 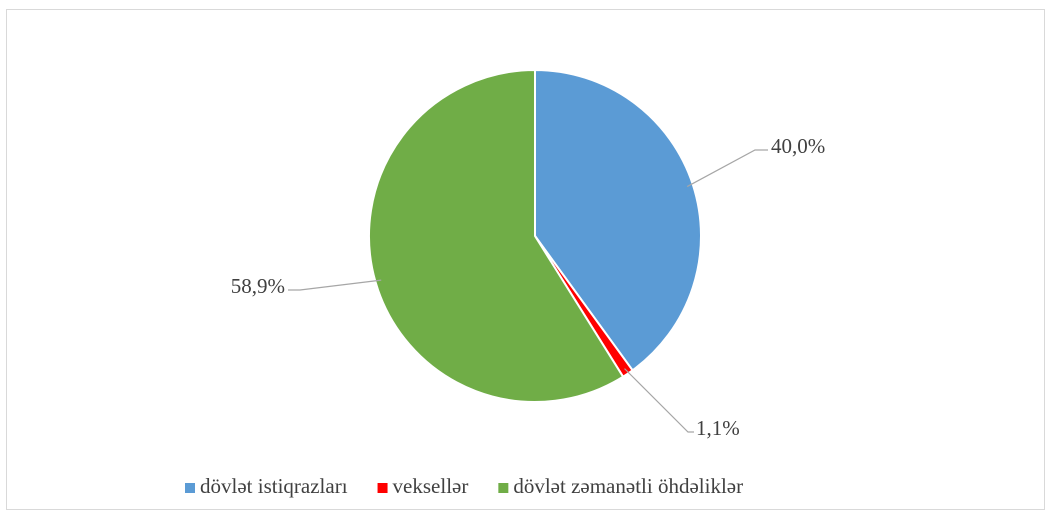 I want to click on pie-slice, so click(x=618, y=220).